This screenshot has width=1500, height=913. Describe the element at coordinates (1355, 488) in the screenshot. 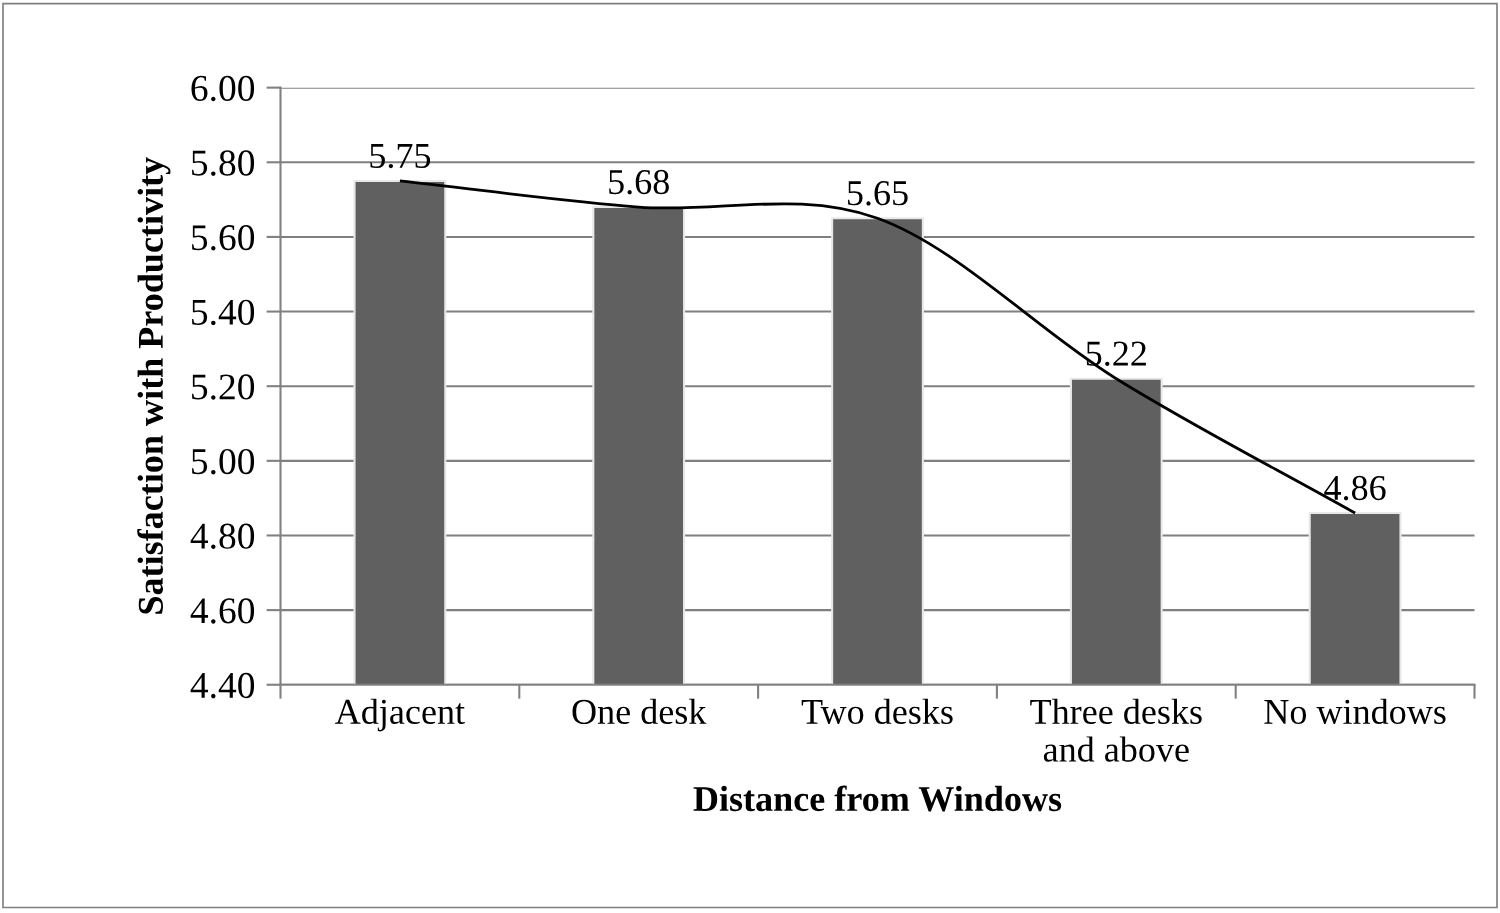

I see `data-label: 4.86` at that location.